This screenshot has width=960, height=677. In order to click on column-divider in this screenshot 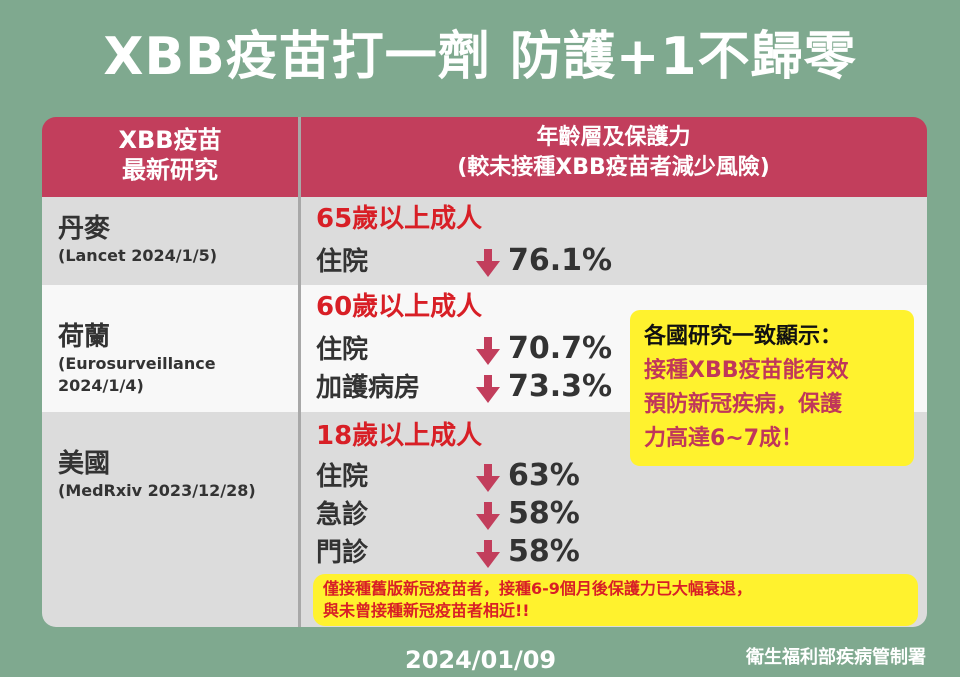, I will do `click(299, 372)`.